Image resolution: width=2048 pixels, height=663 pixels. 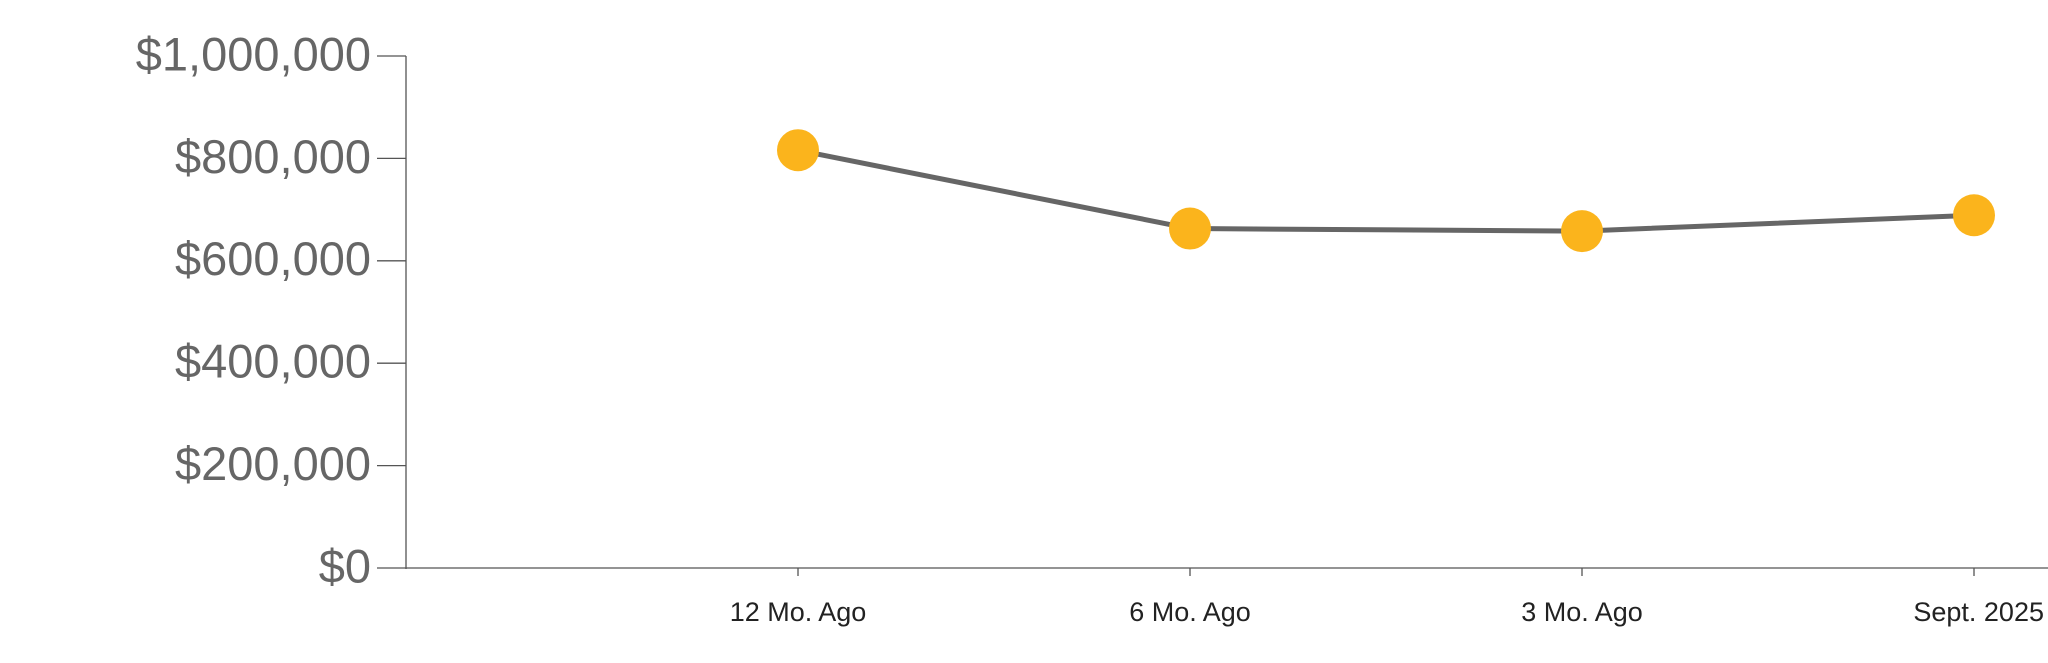 What do you see at coordinates (1978, 612) in the screenshot?
I see `x-tick-label: Sept. 2025` at bounding box center [1978, 612].